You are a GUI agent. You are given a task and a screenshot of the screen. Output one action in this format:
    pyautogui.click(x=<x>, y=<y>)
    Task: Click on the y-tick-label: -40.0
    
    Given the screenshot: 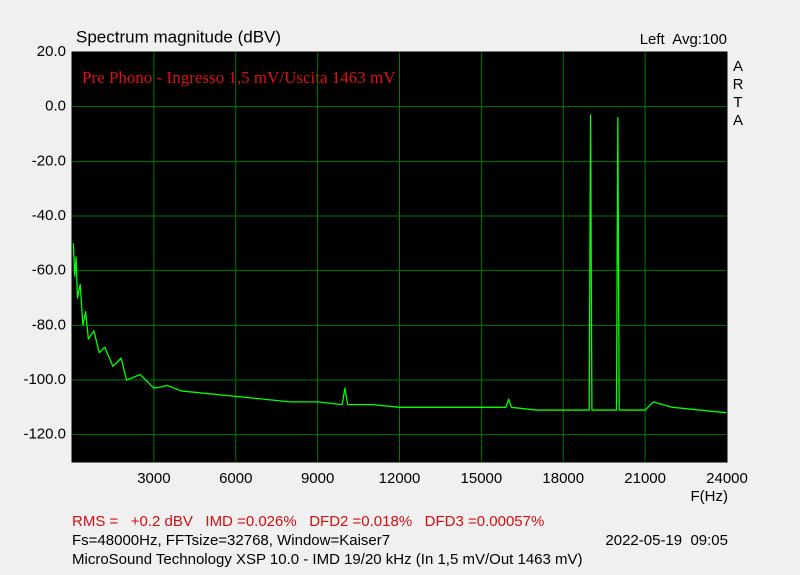 What is the action you would take?
    pyautogui.click(x=49, y=215)
    